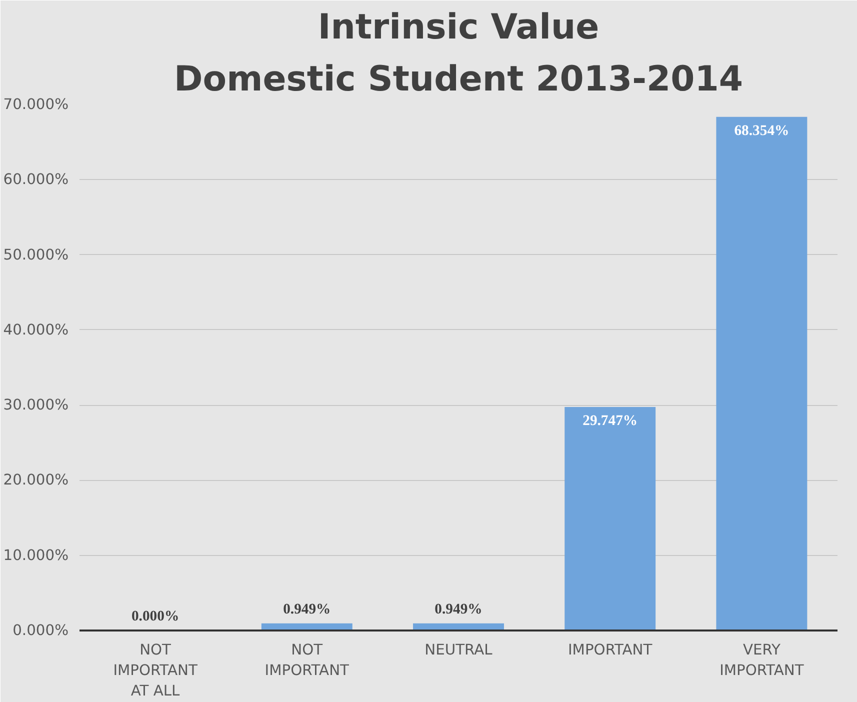  Describe the element at coordinates (36, 405) in the screenshot. I see `y-tick-label: 30.000%` at that location.